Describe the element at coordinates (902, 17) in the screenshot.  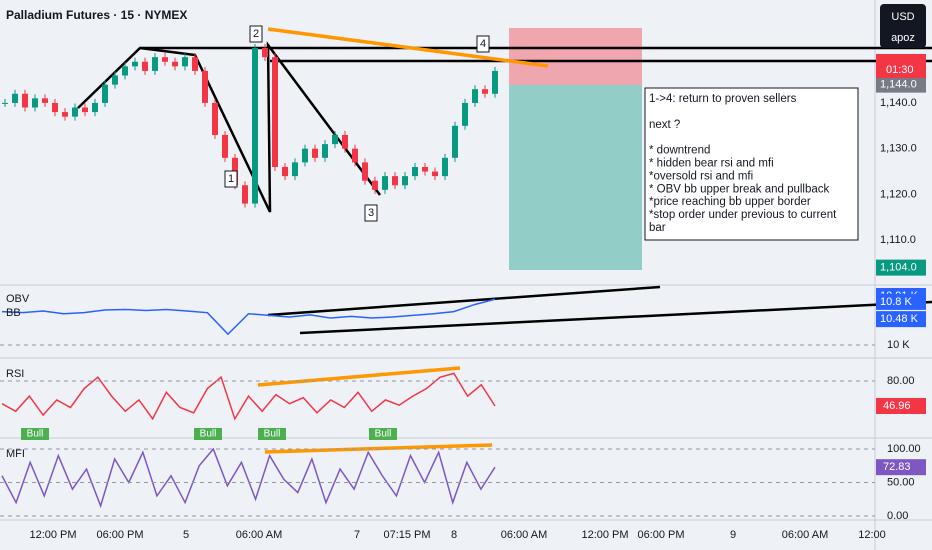
I see `currency: USD` at that location.